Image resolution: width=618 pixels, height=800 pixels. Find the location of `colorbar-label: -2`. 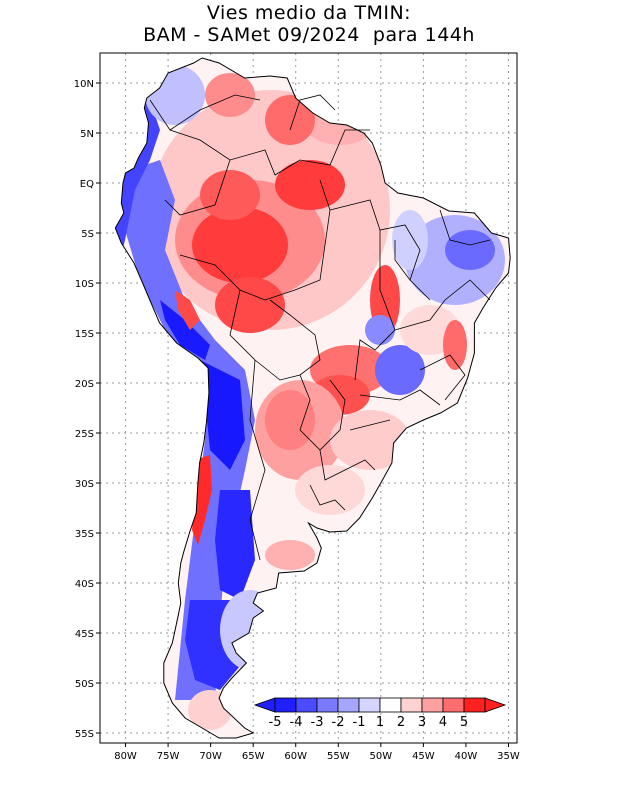

colorbar-label: -2 is located at coordinates (338, 722).